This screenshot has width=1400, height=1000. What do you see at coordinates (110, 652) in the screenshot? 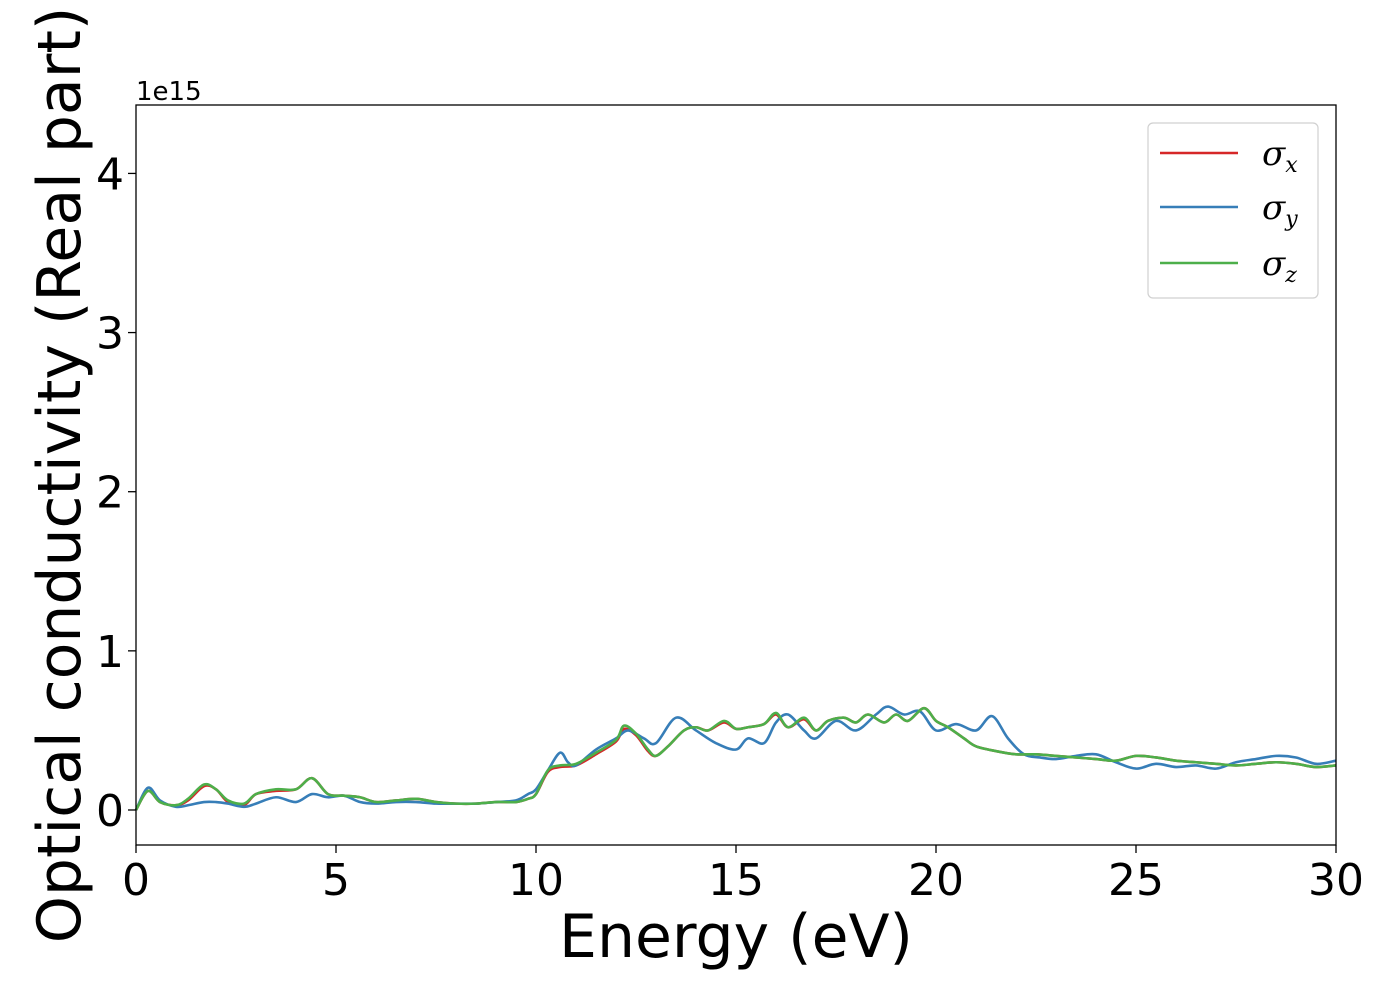
I see `y-tick-label: 1` at bounding box center [110, 652].